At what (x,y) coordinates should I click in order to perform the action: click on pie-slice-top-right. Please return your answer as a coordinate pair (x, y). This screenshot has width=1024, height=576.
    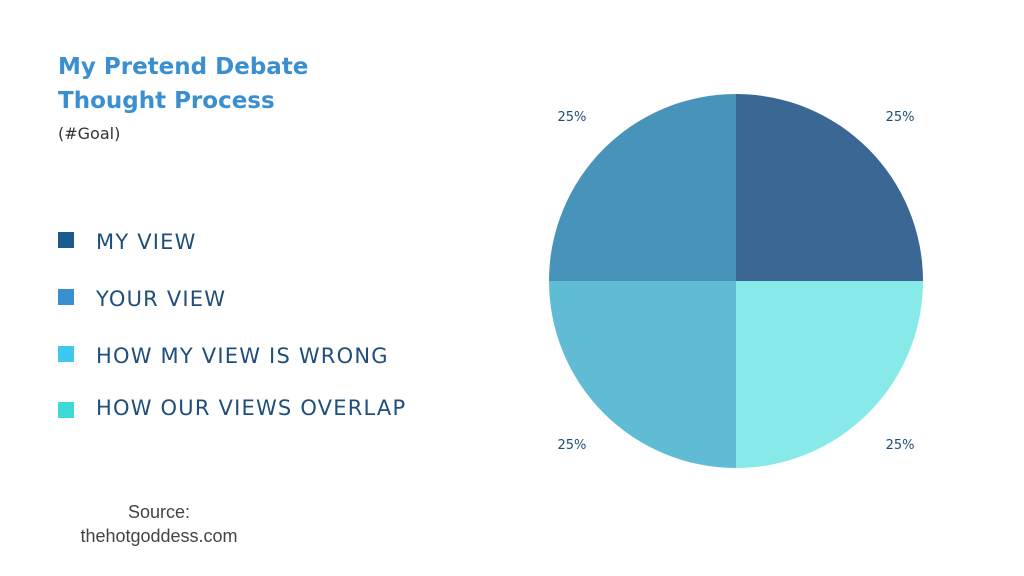
    Looking at the image, I should click on (829, 187).